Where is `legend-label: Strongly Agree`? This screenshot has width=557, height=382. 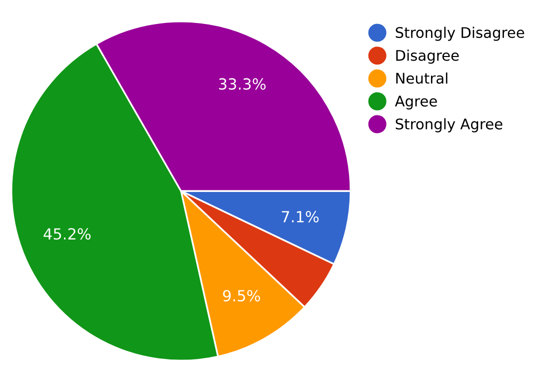 legend-label: Strongly Agree is located at coordinates (449, 125).